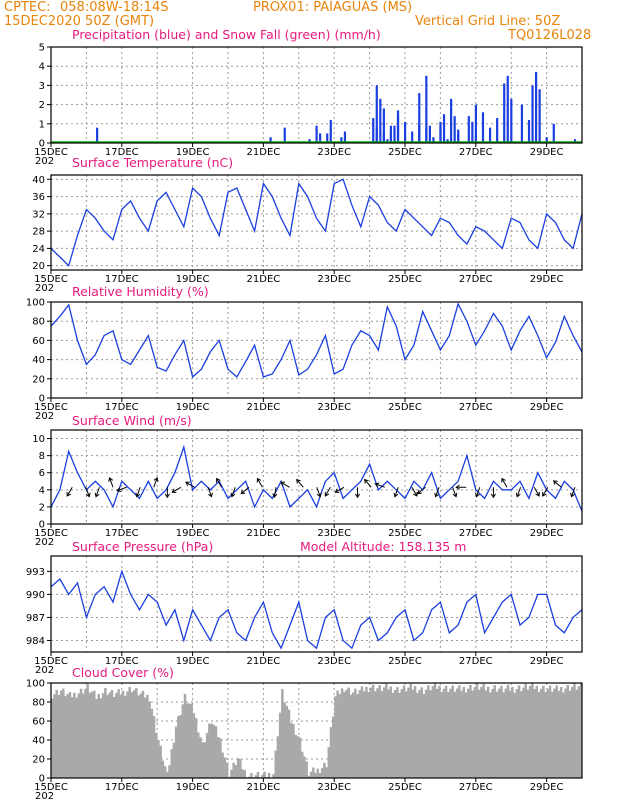 The height and width of the screenshot is (800, 618). Describe the element at coordinates (405, 787) in the screenshot. I see `x-tick-label: 25DEC` at that location.